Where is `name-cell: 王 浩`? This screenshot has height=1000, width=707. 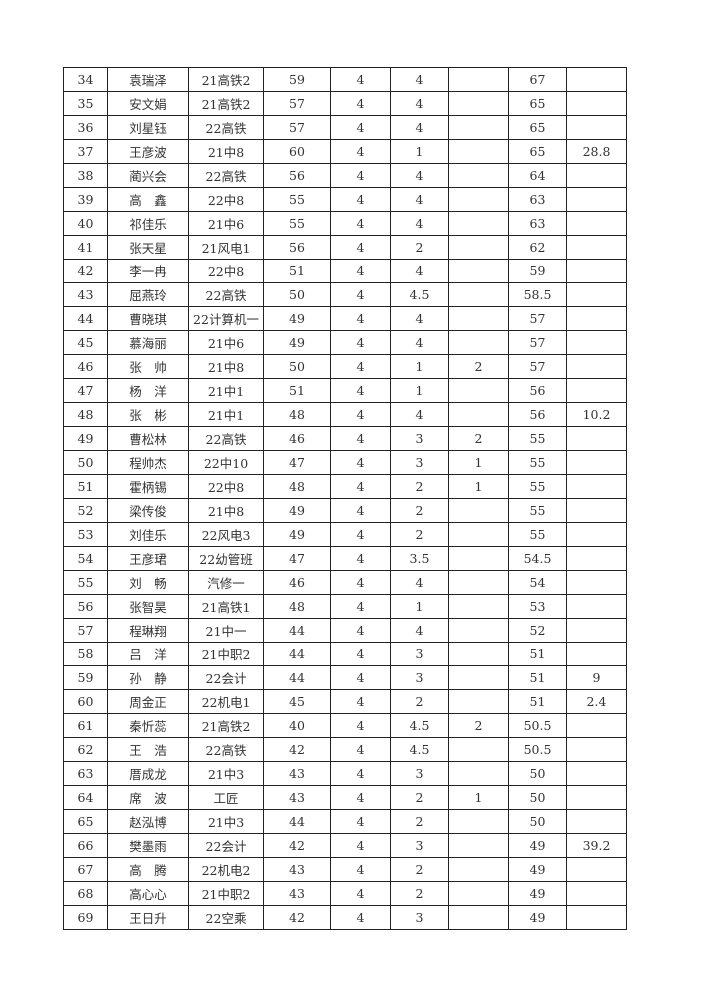 name-cell: 王 浩 is located at coordinates (148, 750).